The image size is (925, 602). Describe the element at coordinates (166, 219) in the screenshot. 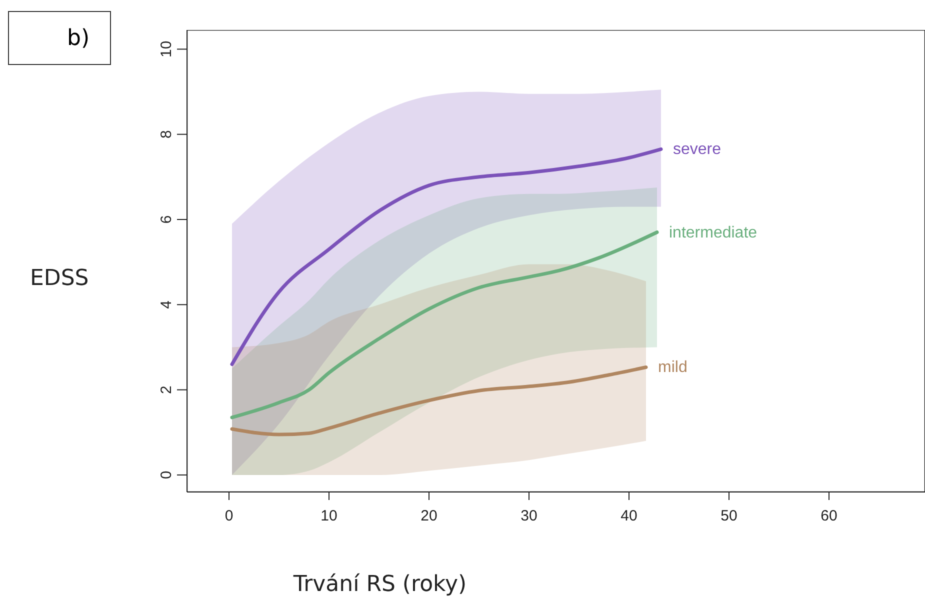

I see `y-tick-label: 6` at that location.